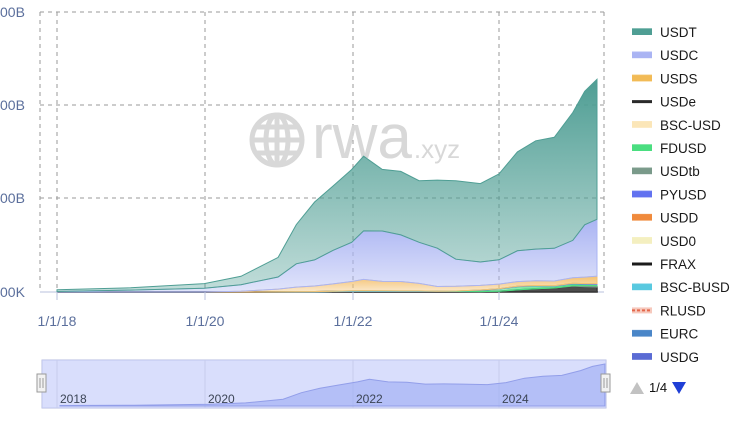 The image size is (750, 430). What do you see at coordinates (678, 241) in the screenshot?
I see `legend-label: USD0` at bounding box center [678, 241].